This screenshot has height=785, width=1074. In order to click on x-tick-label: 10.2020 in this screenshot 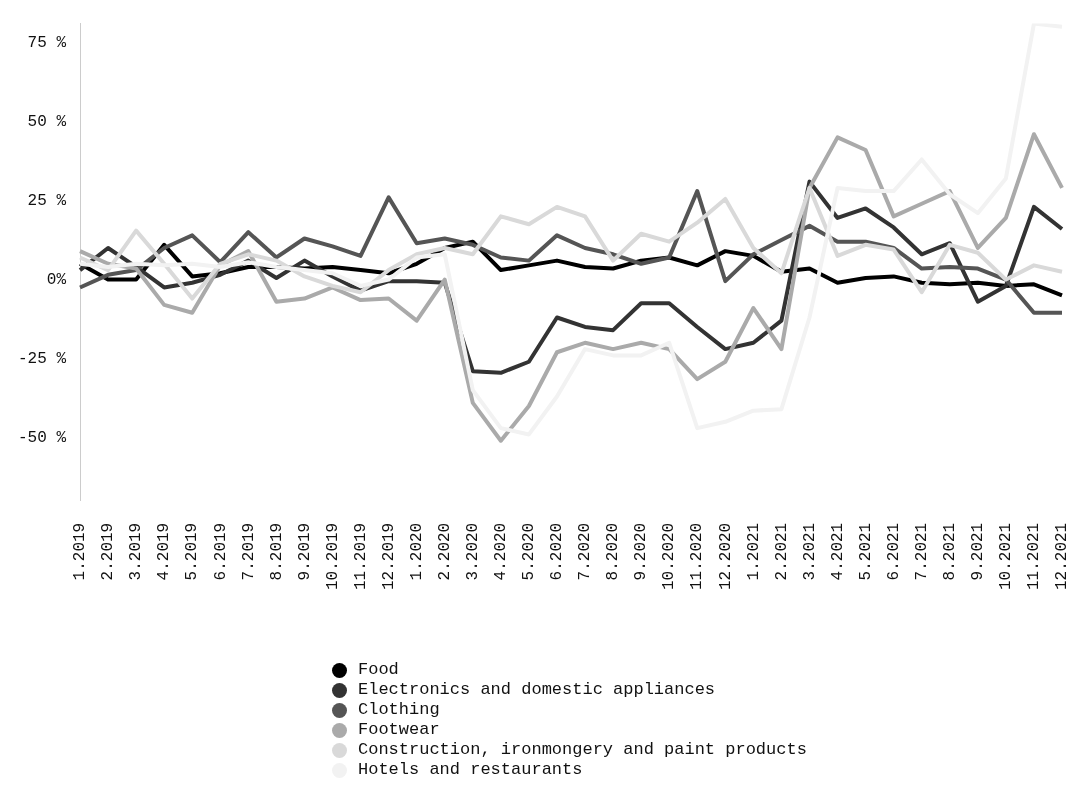, I will do `click(669, 556)`.